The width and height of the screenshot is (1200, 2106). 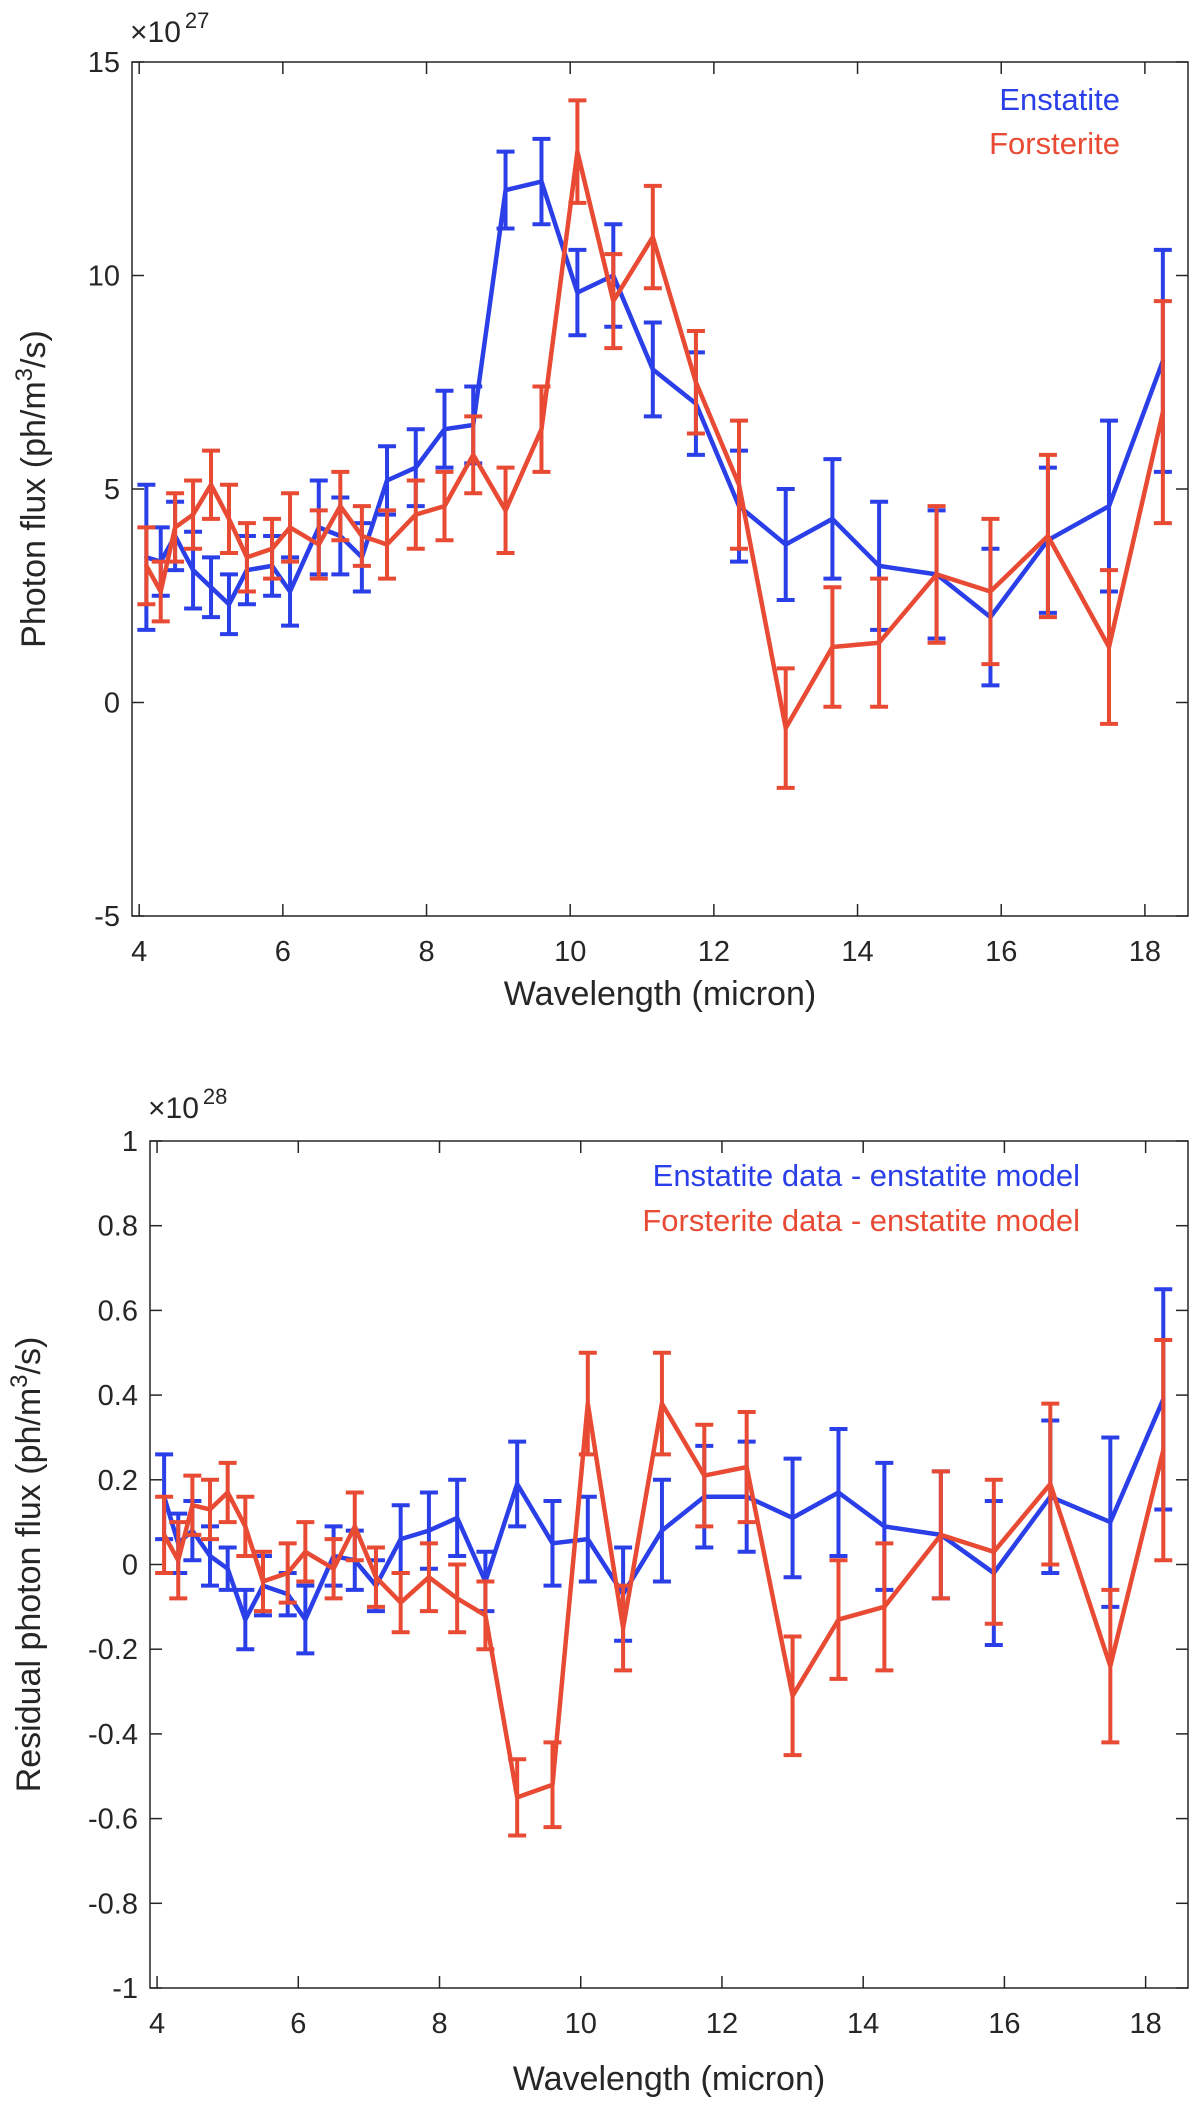 What do you see at coordinates (863, 2024) in the screenshot?
I see `chart2-x-tick-label: 14` at bounding box center [863, 2024].